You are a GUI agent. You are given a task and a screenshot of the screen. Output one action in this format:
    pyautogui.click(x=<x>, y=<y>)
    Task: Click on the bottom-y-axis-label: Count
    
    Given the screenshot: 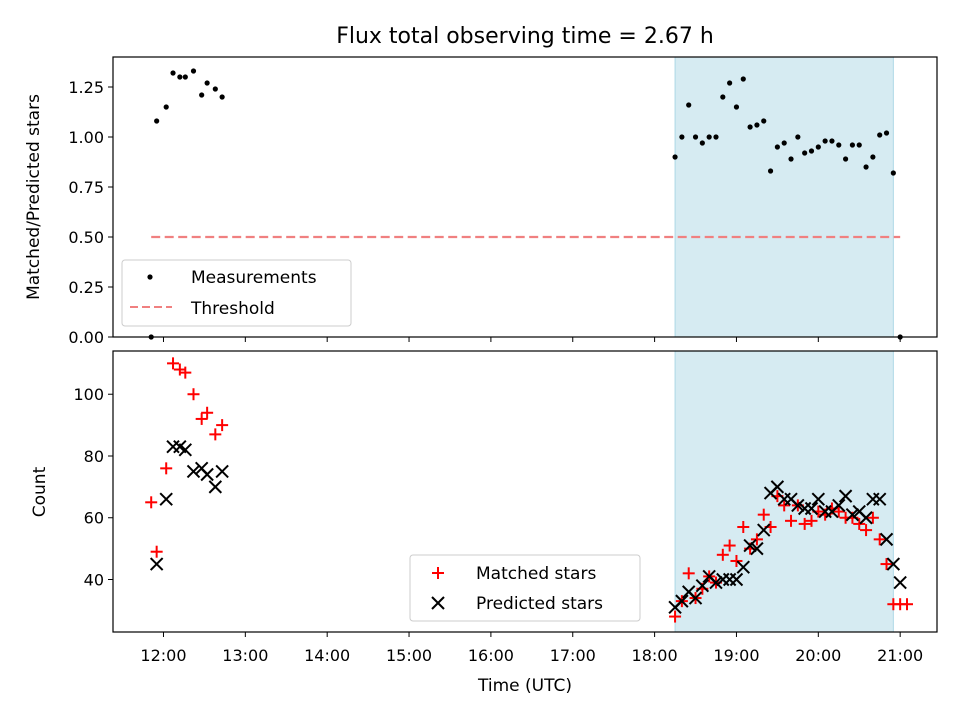 What is the action you would take?
    pyautogui.click(x=40, y=491)
    